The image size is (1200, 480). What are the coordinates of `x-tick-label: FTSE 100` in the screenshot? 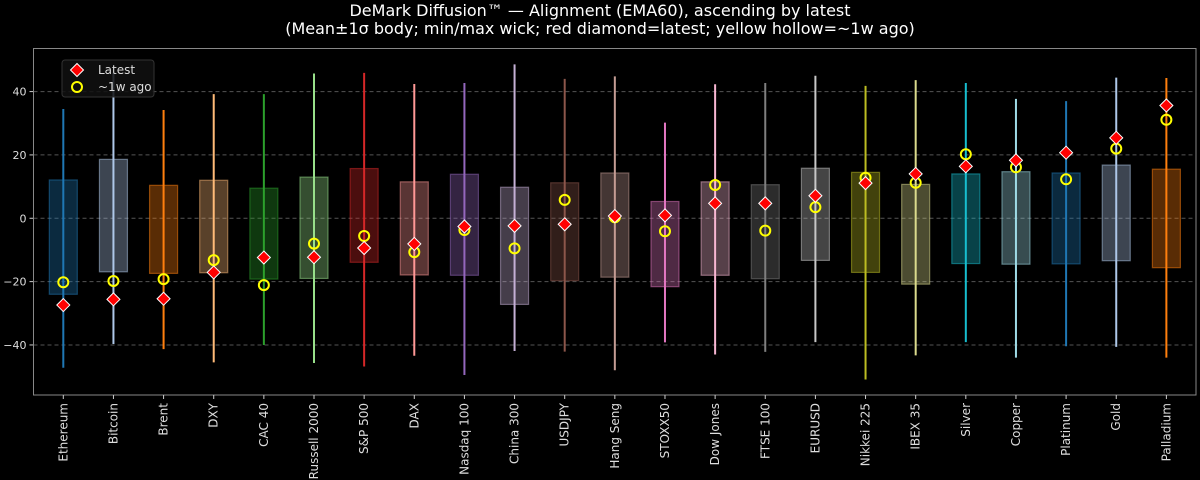 It's located at (765, 431).